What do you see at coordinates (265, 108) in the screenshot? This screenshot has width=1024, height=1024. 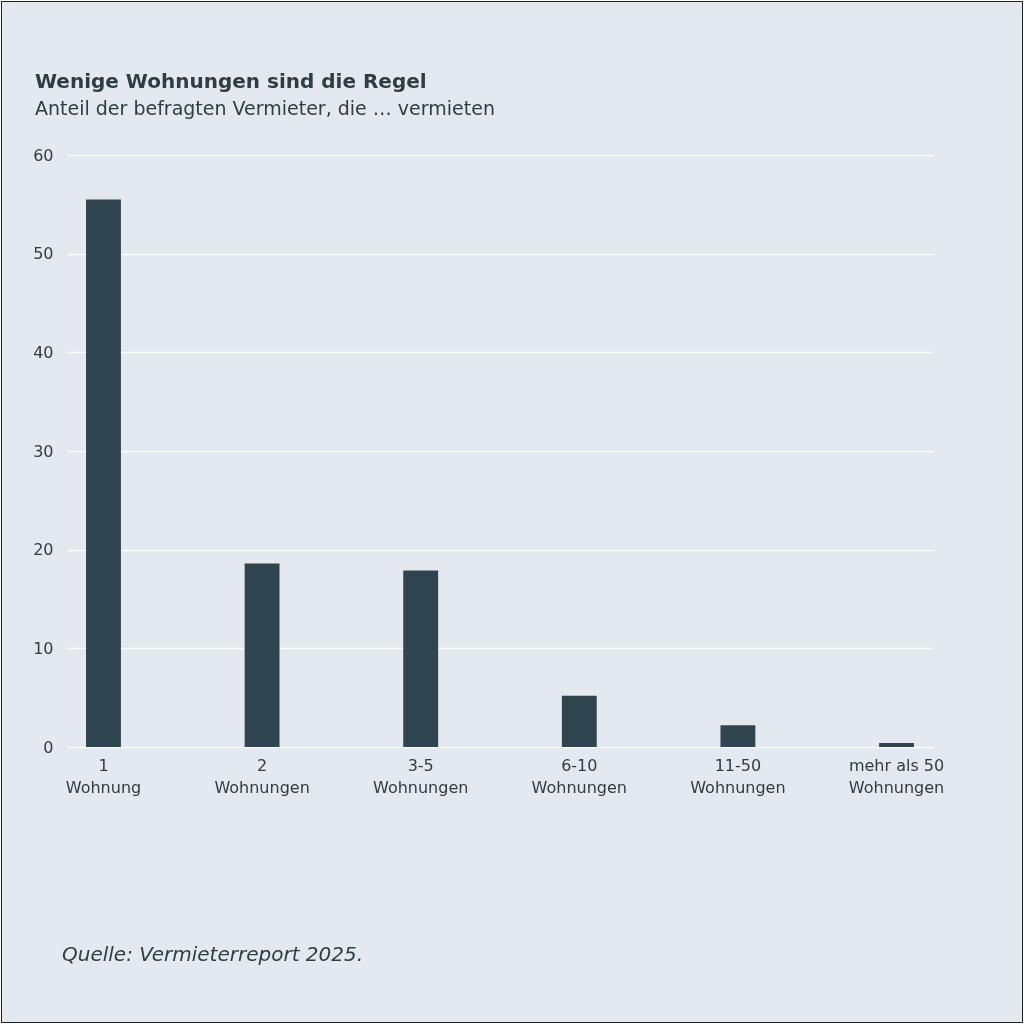 I see `chart-subtitle: Anteil der befragten Vermieter, die … vermieten` at bounding box center [265, 108].